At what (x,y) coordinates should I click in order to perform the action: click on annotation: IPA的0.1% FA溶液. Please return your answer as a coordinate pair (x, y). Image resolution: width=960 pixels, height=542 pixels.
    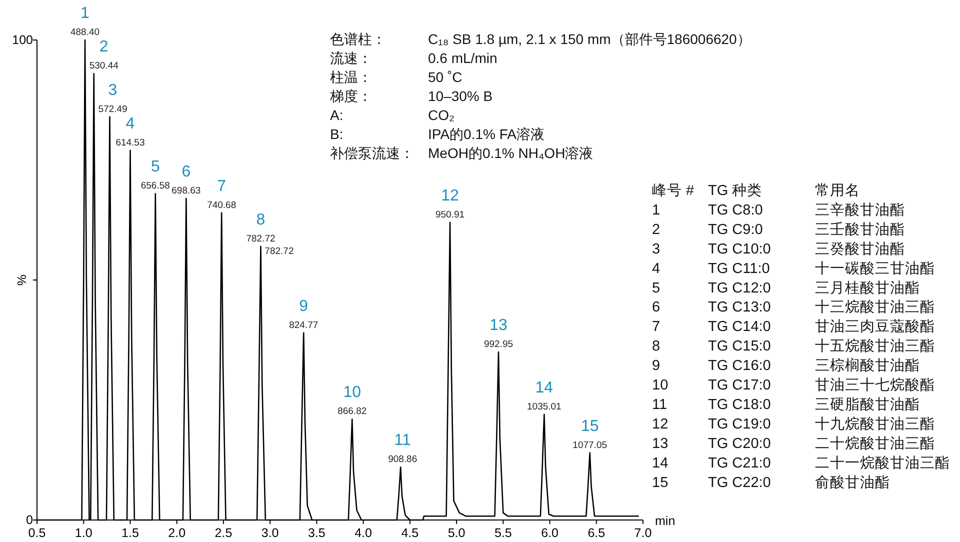
    Looking at the image, I should click on (486, 134).